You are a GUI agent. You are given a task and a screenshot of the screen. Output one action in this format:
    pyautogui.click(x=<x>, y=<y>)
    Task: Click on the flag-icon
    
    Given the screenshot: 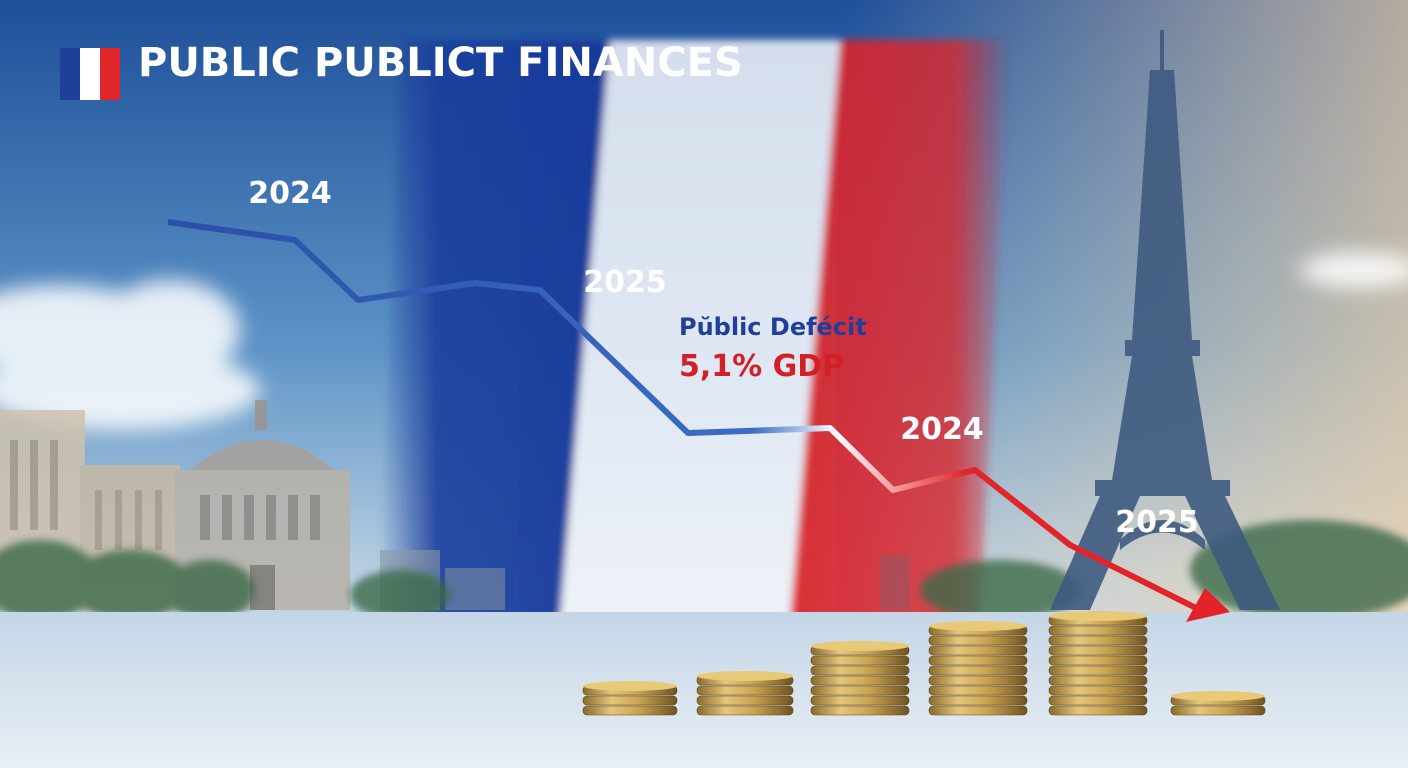 What is the action you would take?
    pyautogui.click(x=90, y=74)
    